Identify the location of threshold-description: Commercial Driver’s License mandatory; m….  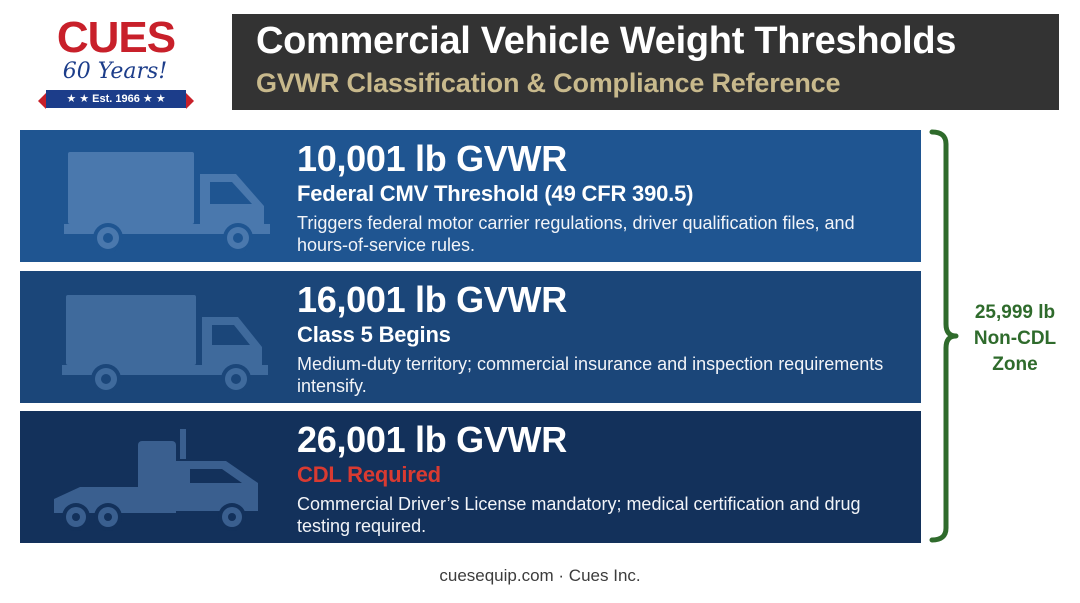
(579, 515).